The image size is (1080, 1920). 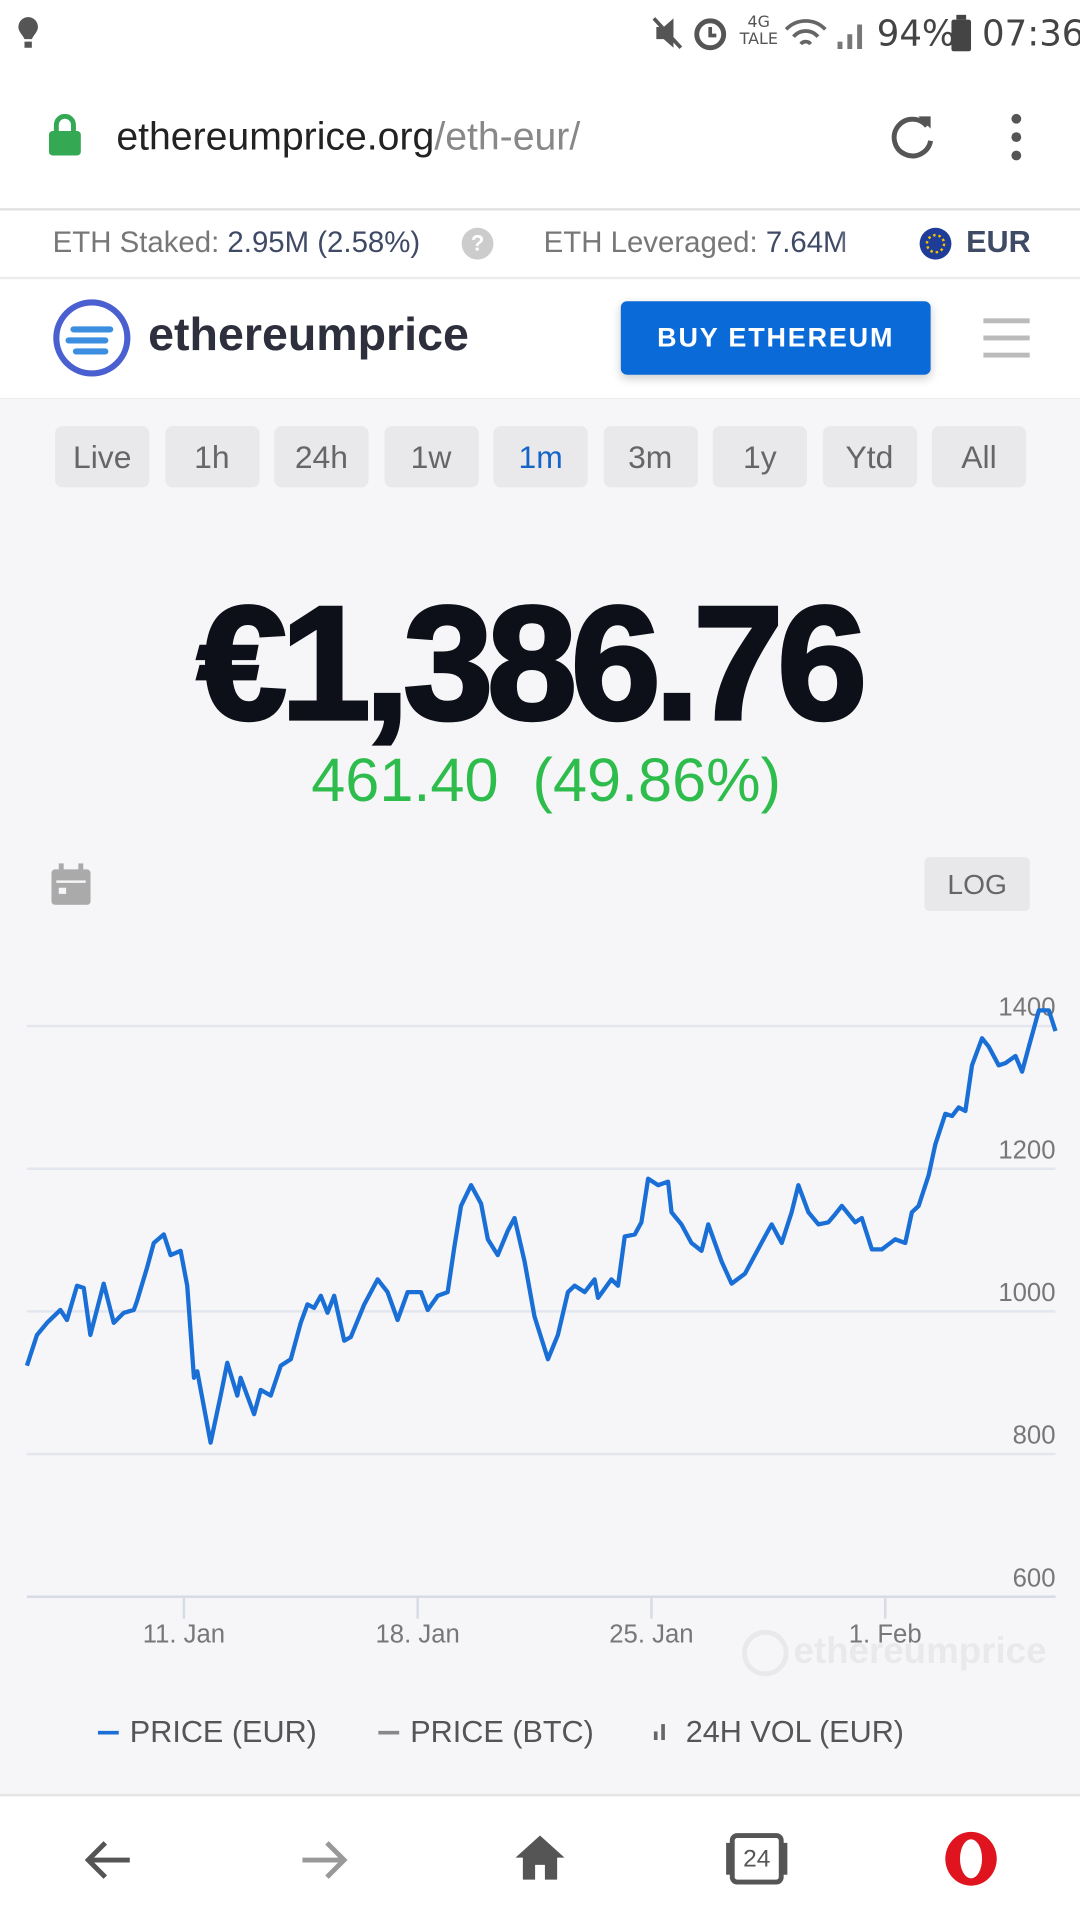 I want to click on staked: ETH Staked: 2.95M (2.58%), so click(x=237, y=244).